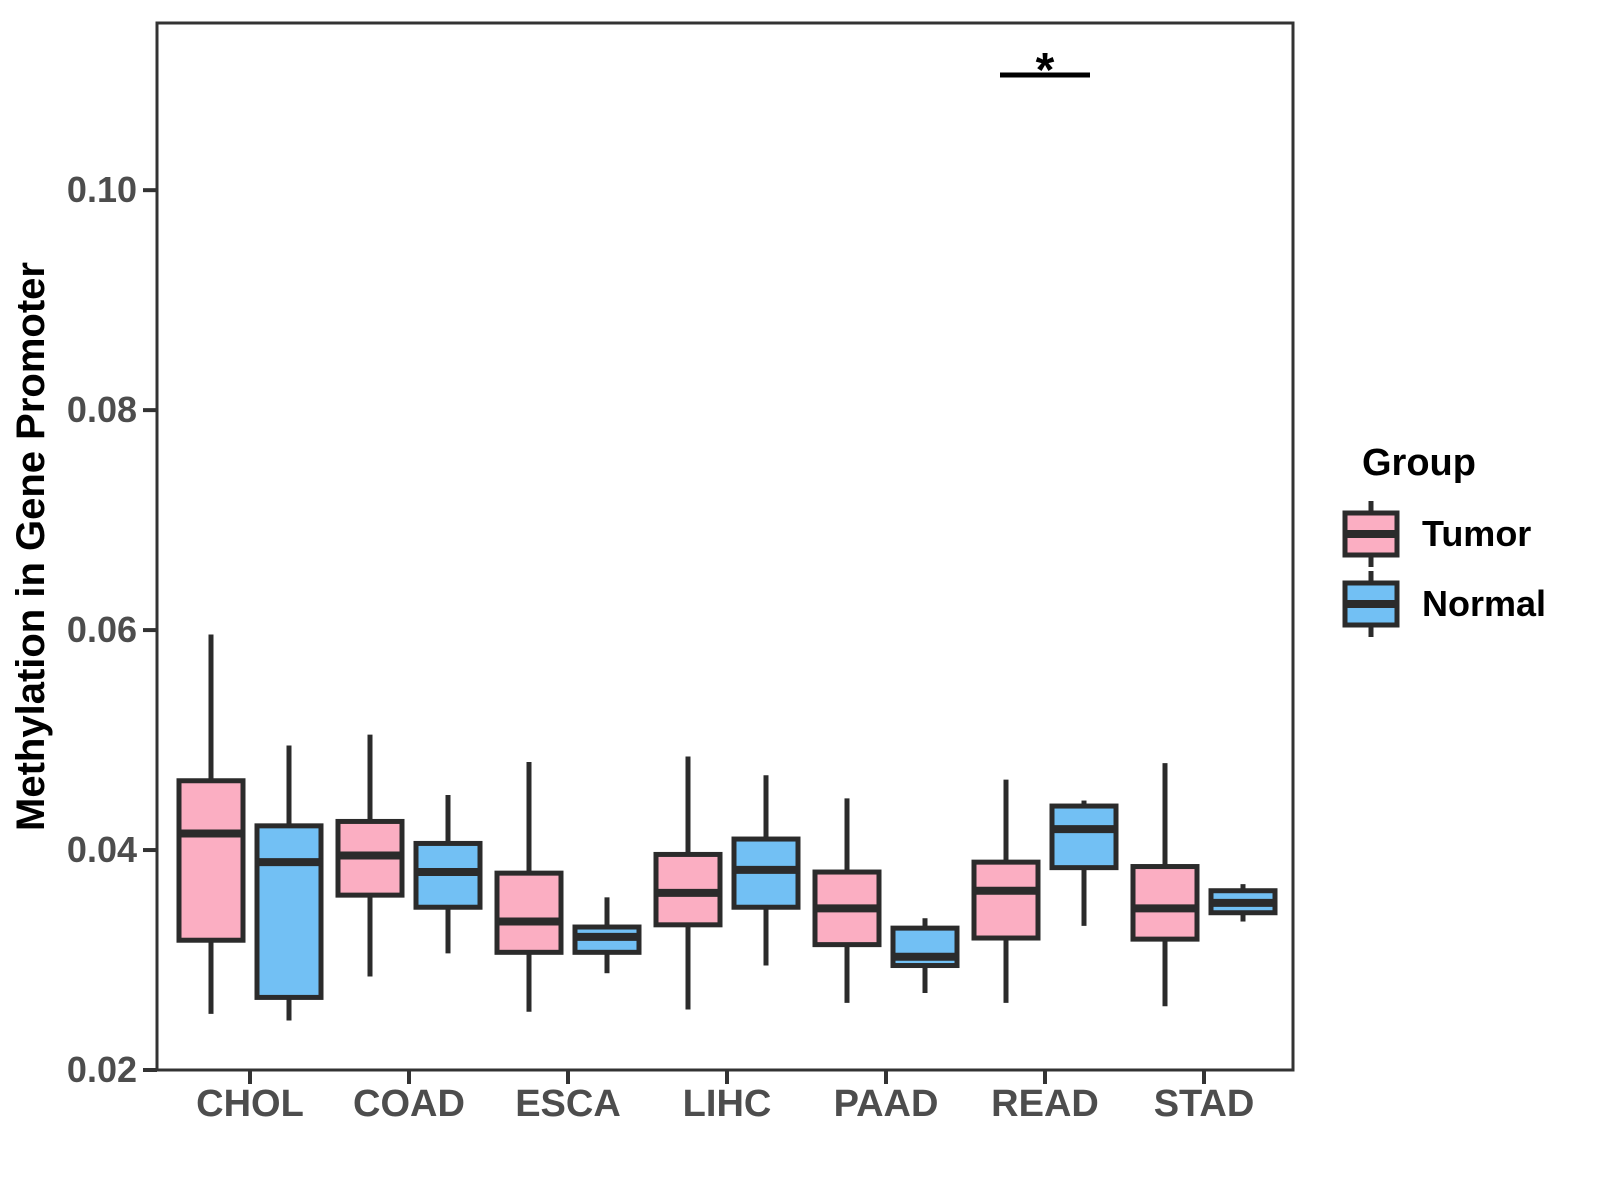 This screenshot has height=1200, width=1600. Describe the element at coordinates (289, 911) in the screenshot. I see `box-normal-CHOL` at that location.